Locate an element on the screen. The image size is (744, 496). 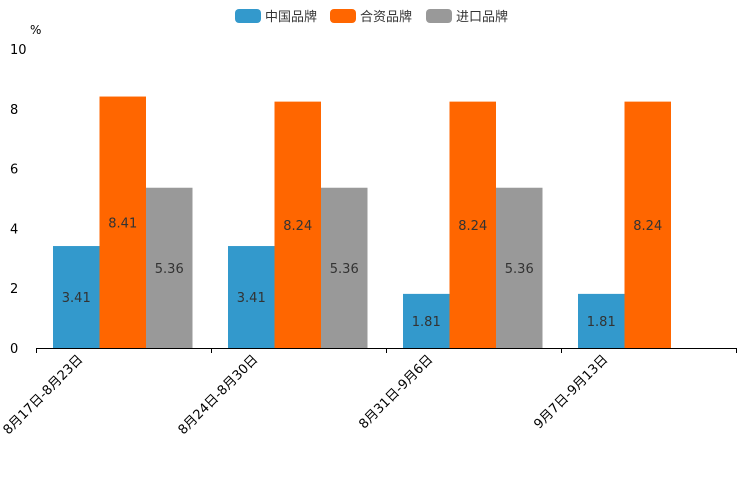
legend-label: 中国品牌 is located at coordinates (291, 17).